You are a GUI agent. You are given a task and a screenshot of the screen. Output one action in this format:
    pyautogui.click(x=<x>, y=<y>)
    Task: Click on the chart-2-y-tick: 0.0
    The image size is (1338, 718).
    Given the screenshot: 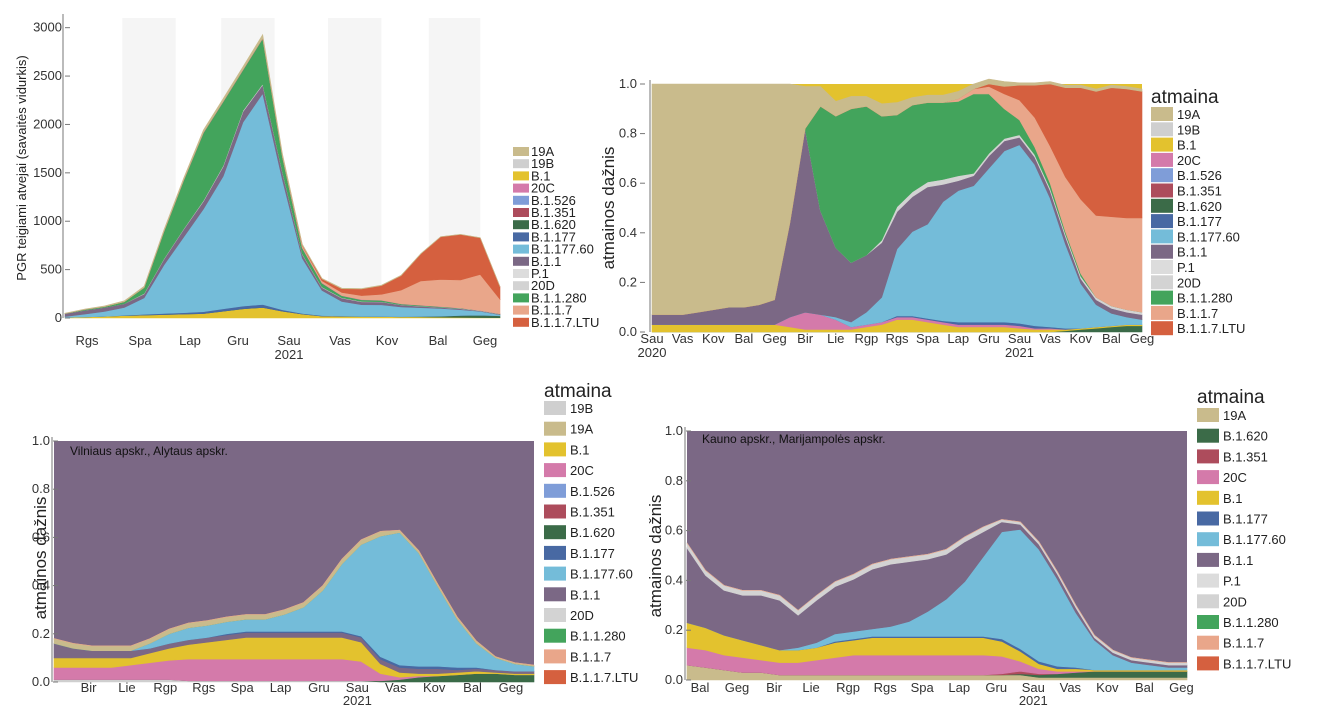 What is the action you would take?
    pyautogui.click(x=41, y=681)
    